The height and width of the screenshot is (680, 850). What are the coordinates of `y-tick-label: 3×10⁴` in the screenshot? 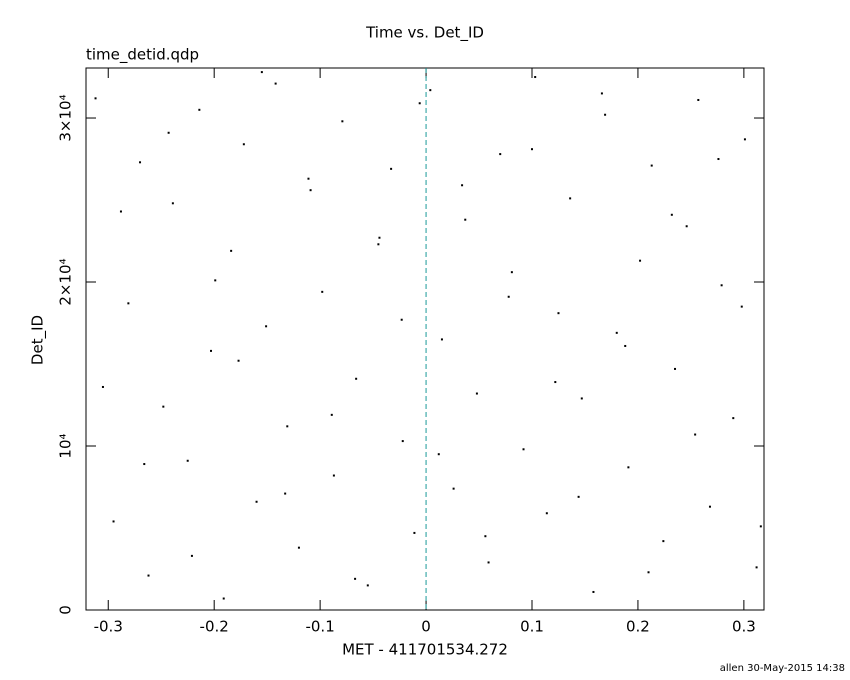 It's located at (66, 117).